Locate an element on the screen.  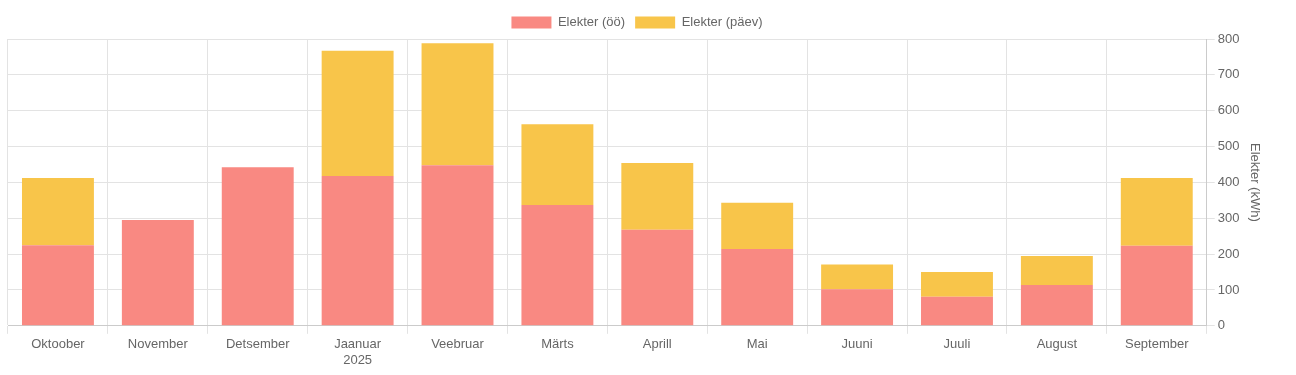
legend-label: Elekter (öö) is located at coordinates (591, 22).